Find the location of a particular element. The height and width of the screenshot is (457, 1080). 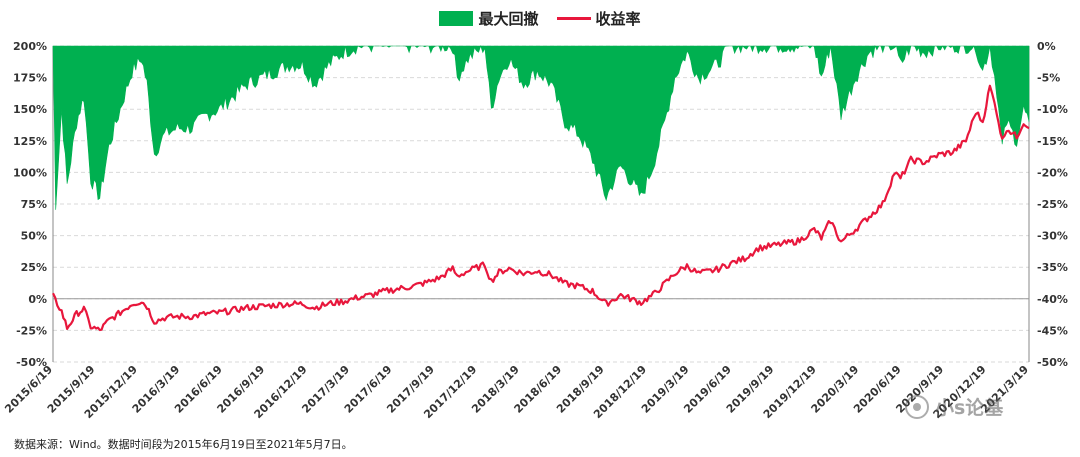

right-tick-label: -20% is located at coordinates (1052, 172).